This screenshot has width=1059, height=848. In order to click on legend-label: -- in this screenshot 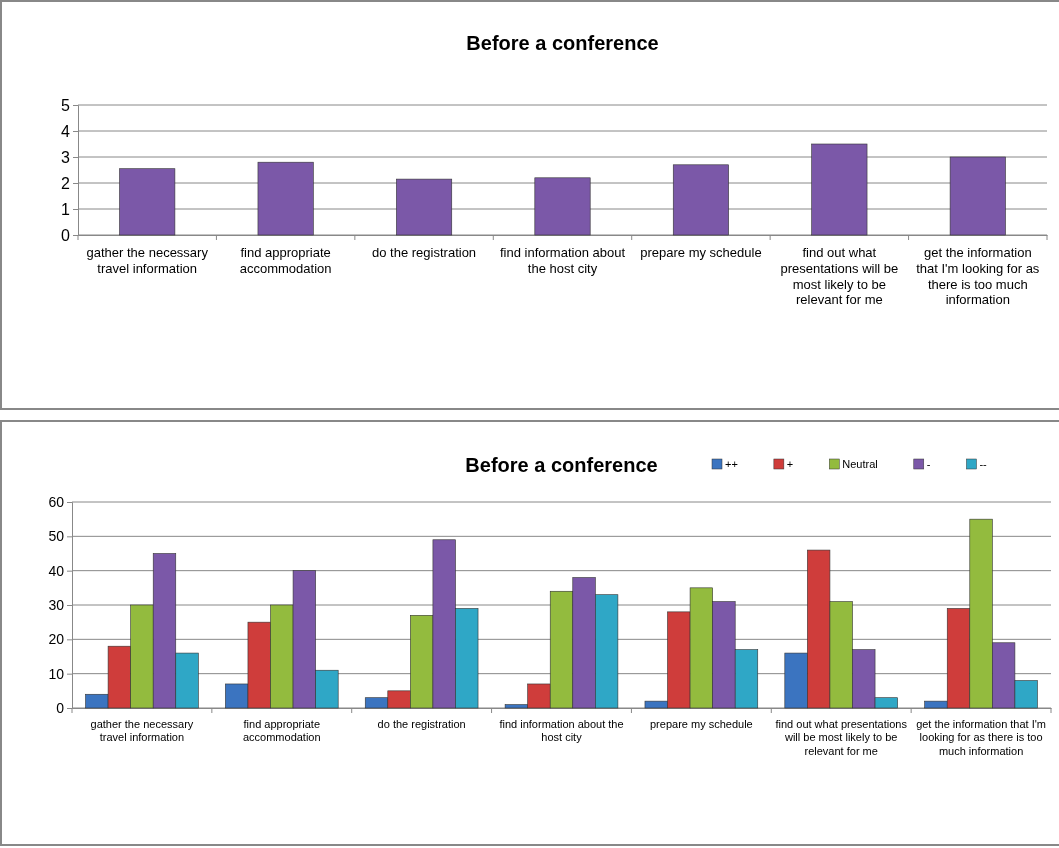, I will do `click(983, 464)`.